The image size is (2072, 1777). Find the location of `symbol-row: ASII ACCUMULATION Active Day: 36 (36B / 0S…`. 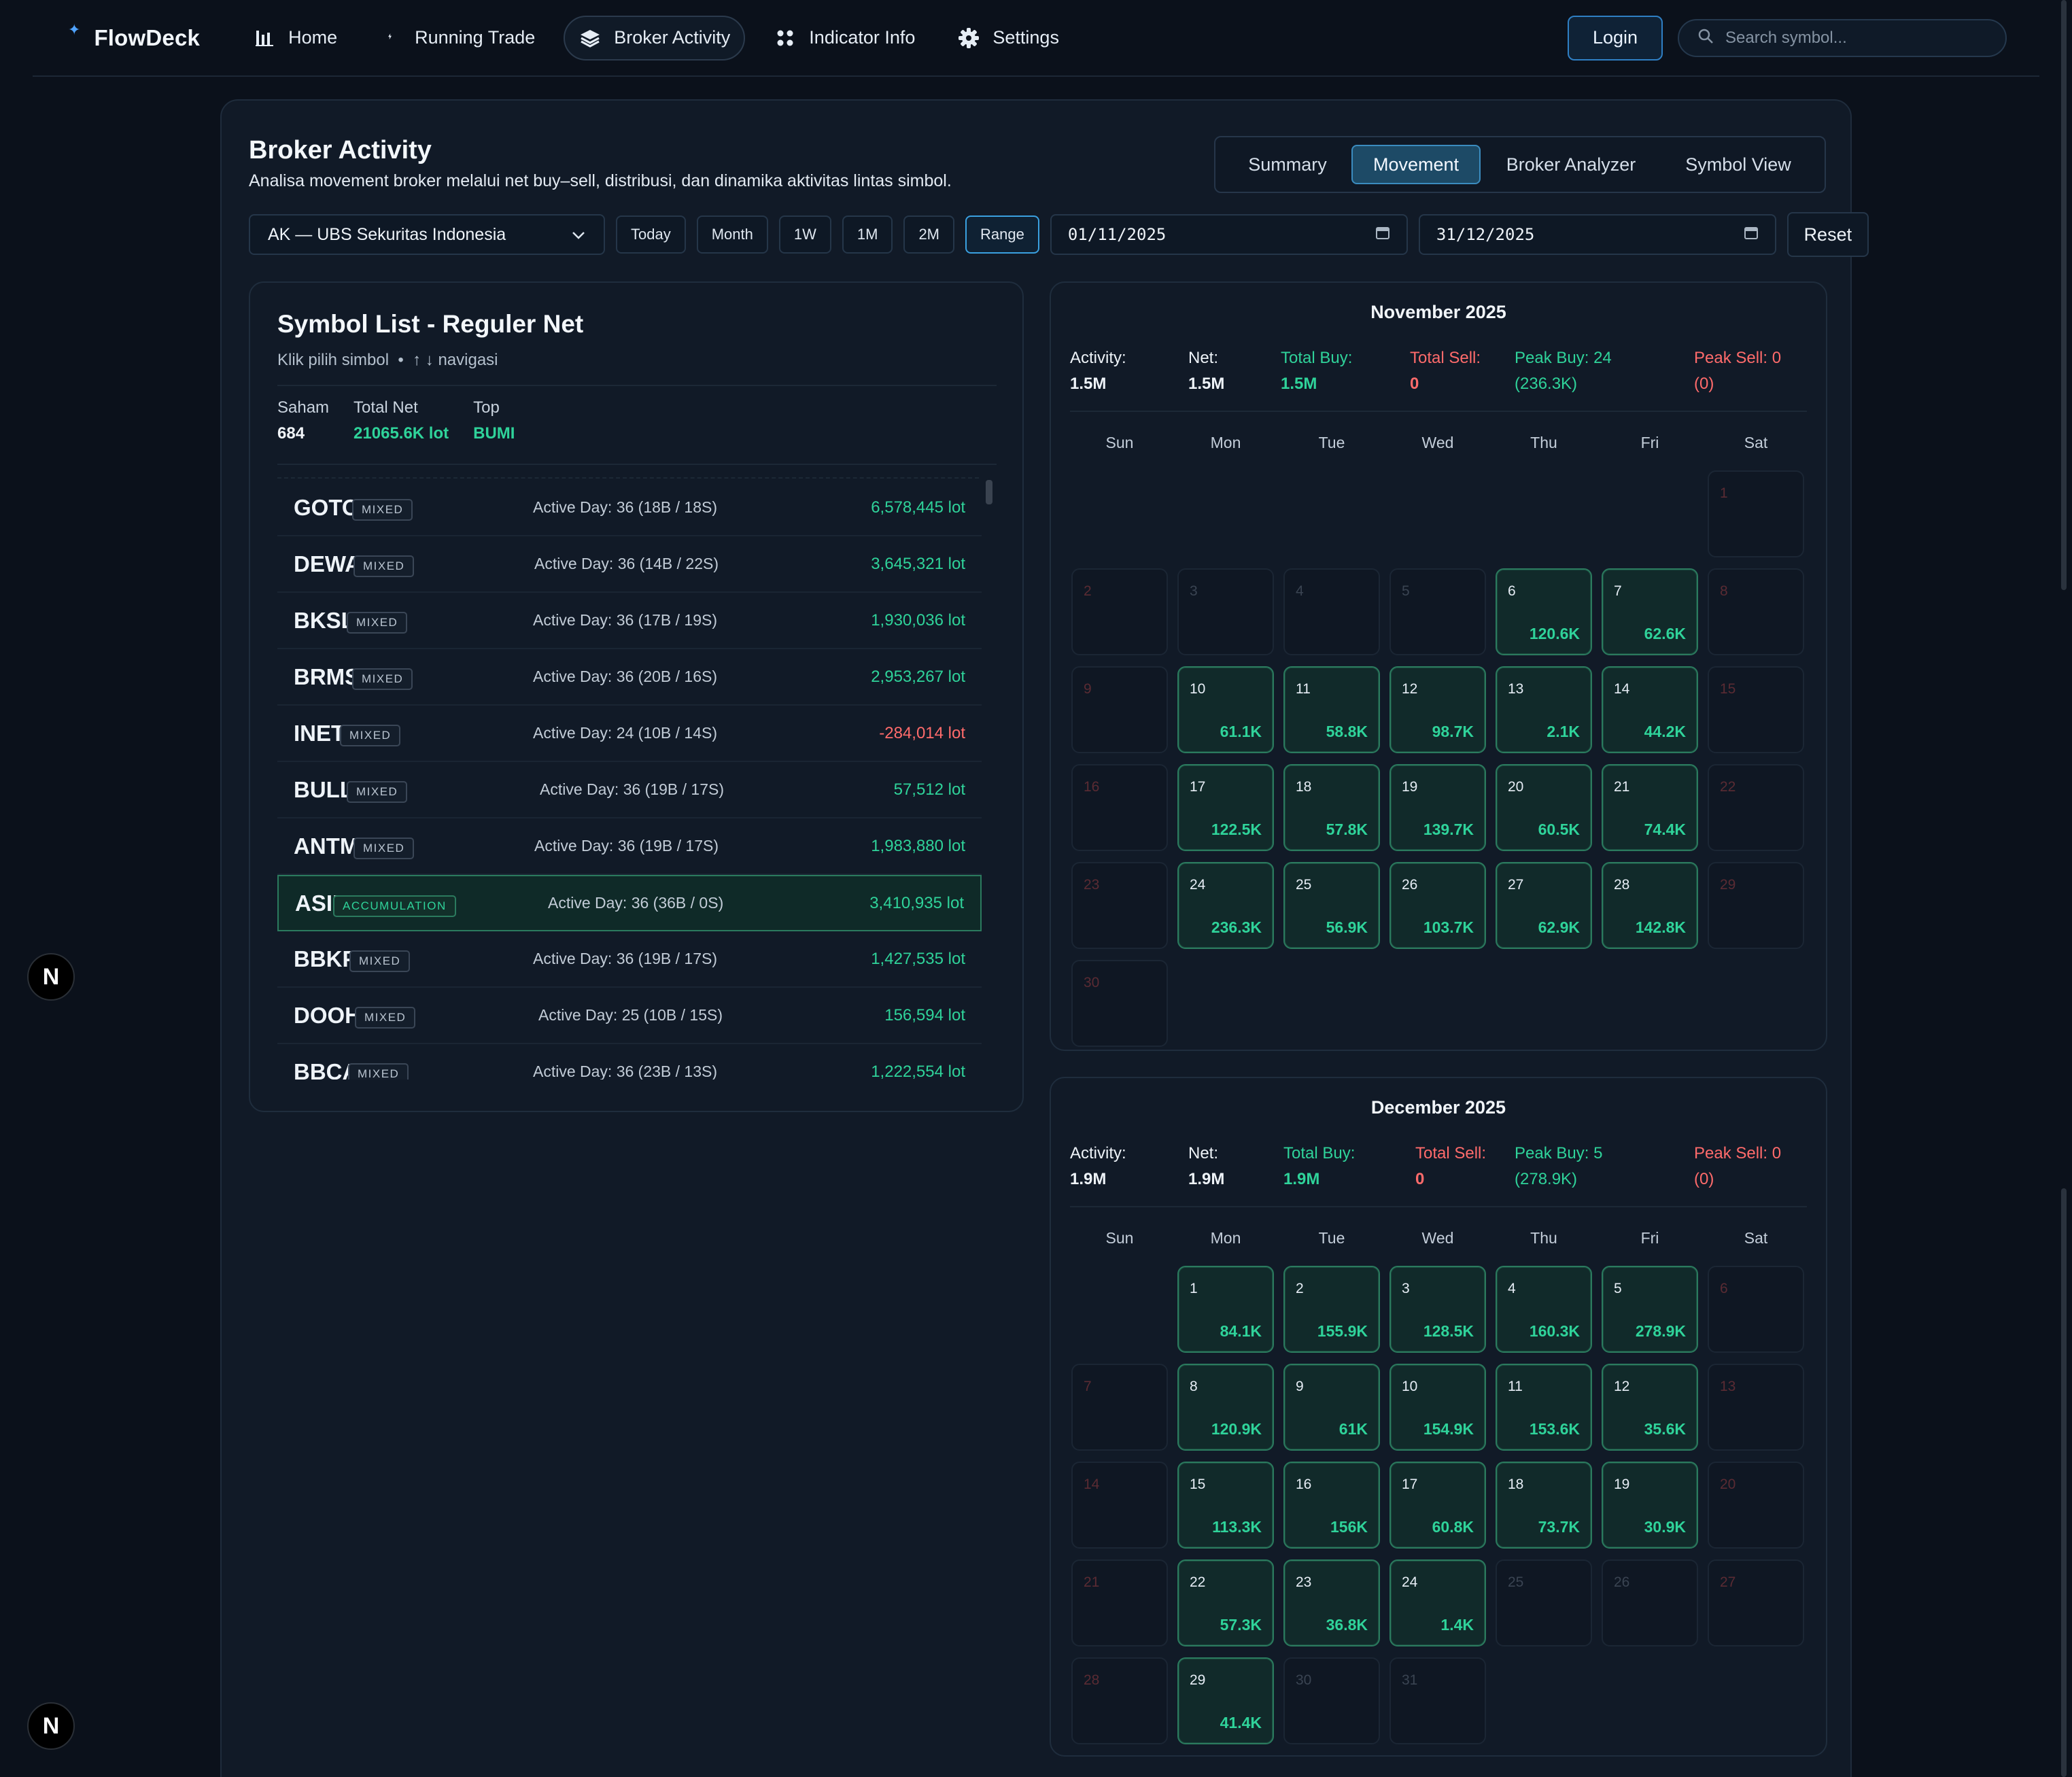

symbol-row: ASII ACCUMULATION Active Day: 36 (36B / 0S… is located at coordinates (629, 903).